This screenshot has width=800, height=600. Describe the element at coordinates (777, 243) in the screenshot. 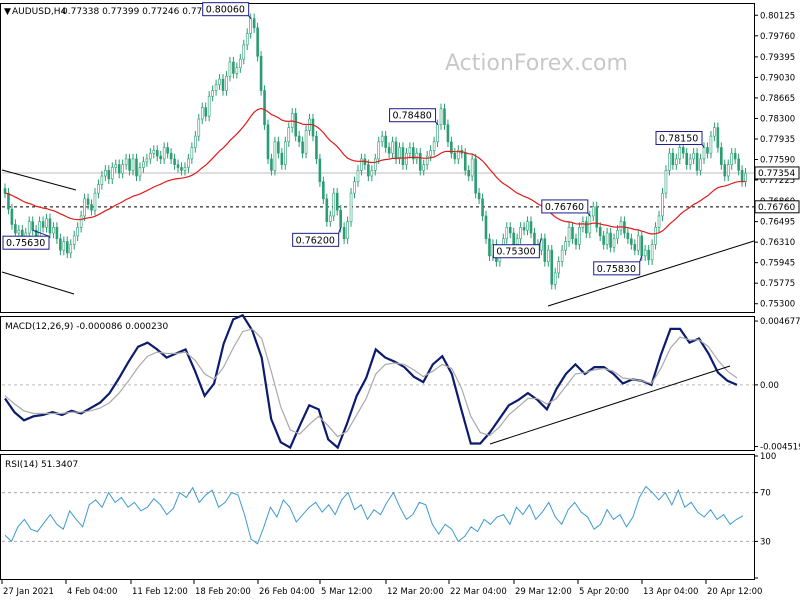

I see `price-axis-label: 0.76310` at that location.